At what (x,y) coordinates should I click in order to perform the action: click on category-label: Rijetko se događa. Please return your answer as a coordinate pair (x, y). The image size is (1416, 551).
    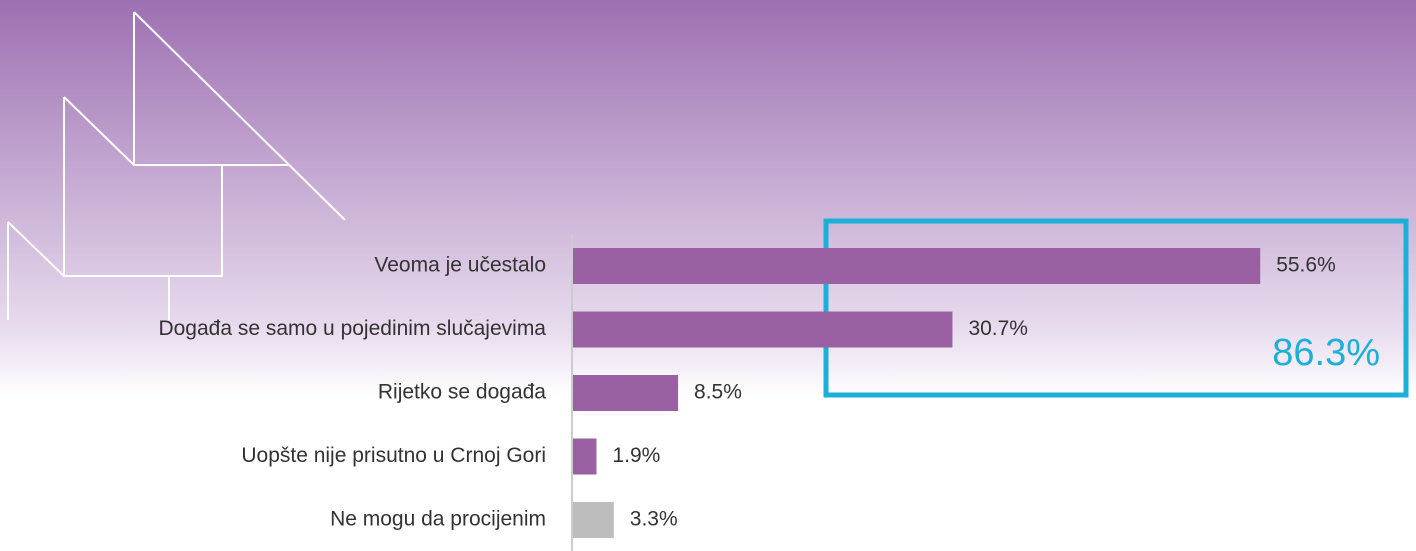
    Looking at the image, I should click on (462, 392).